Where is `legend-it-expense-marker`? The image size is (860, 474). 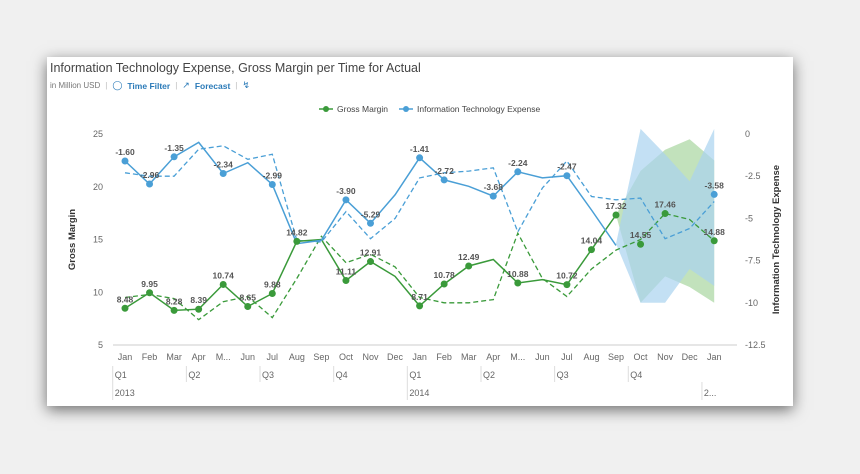
legend-it-expense-marker is located at coordinates (406, 109).